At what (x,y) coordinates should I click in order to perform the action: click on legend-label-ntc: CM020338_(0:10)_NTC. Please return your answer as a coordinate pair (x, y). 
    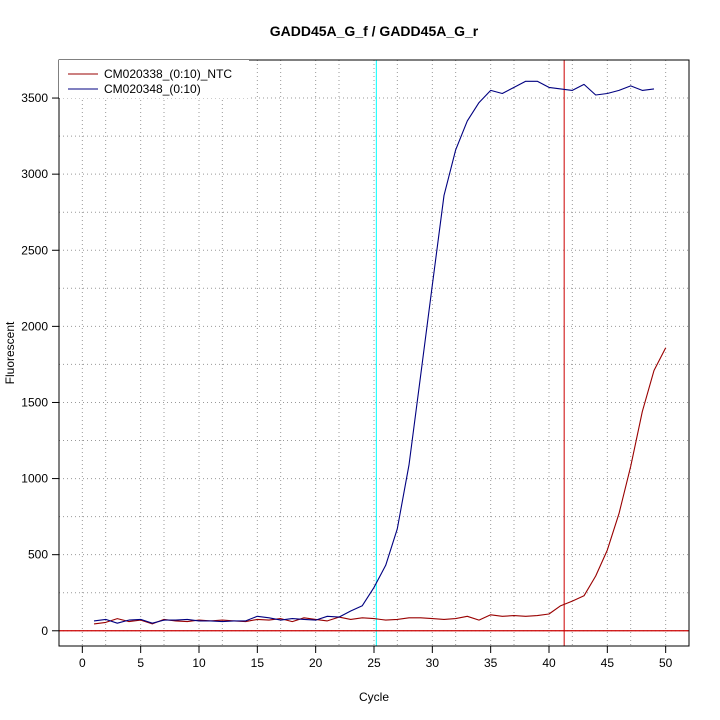
    Looking at the image, I should click on (168, 74).